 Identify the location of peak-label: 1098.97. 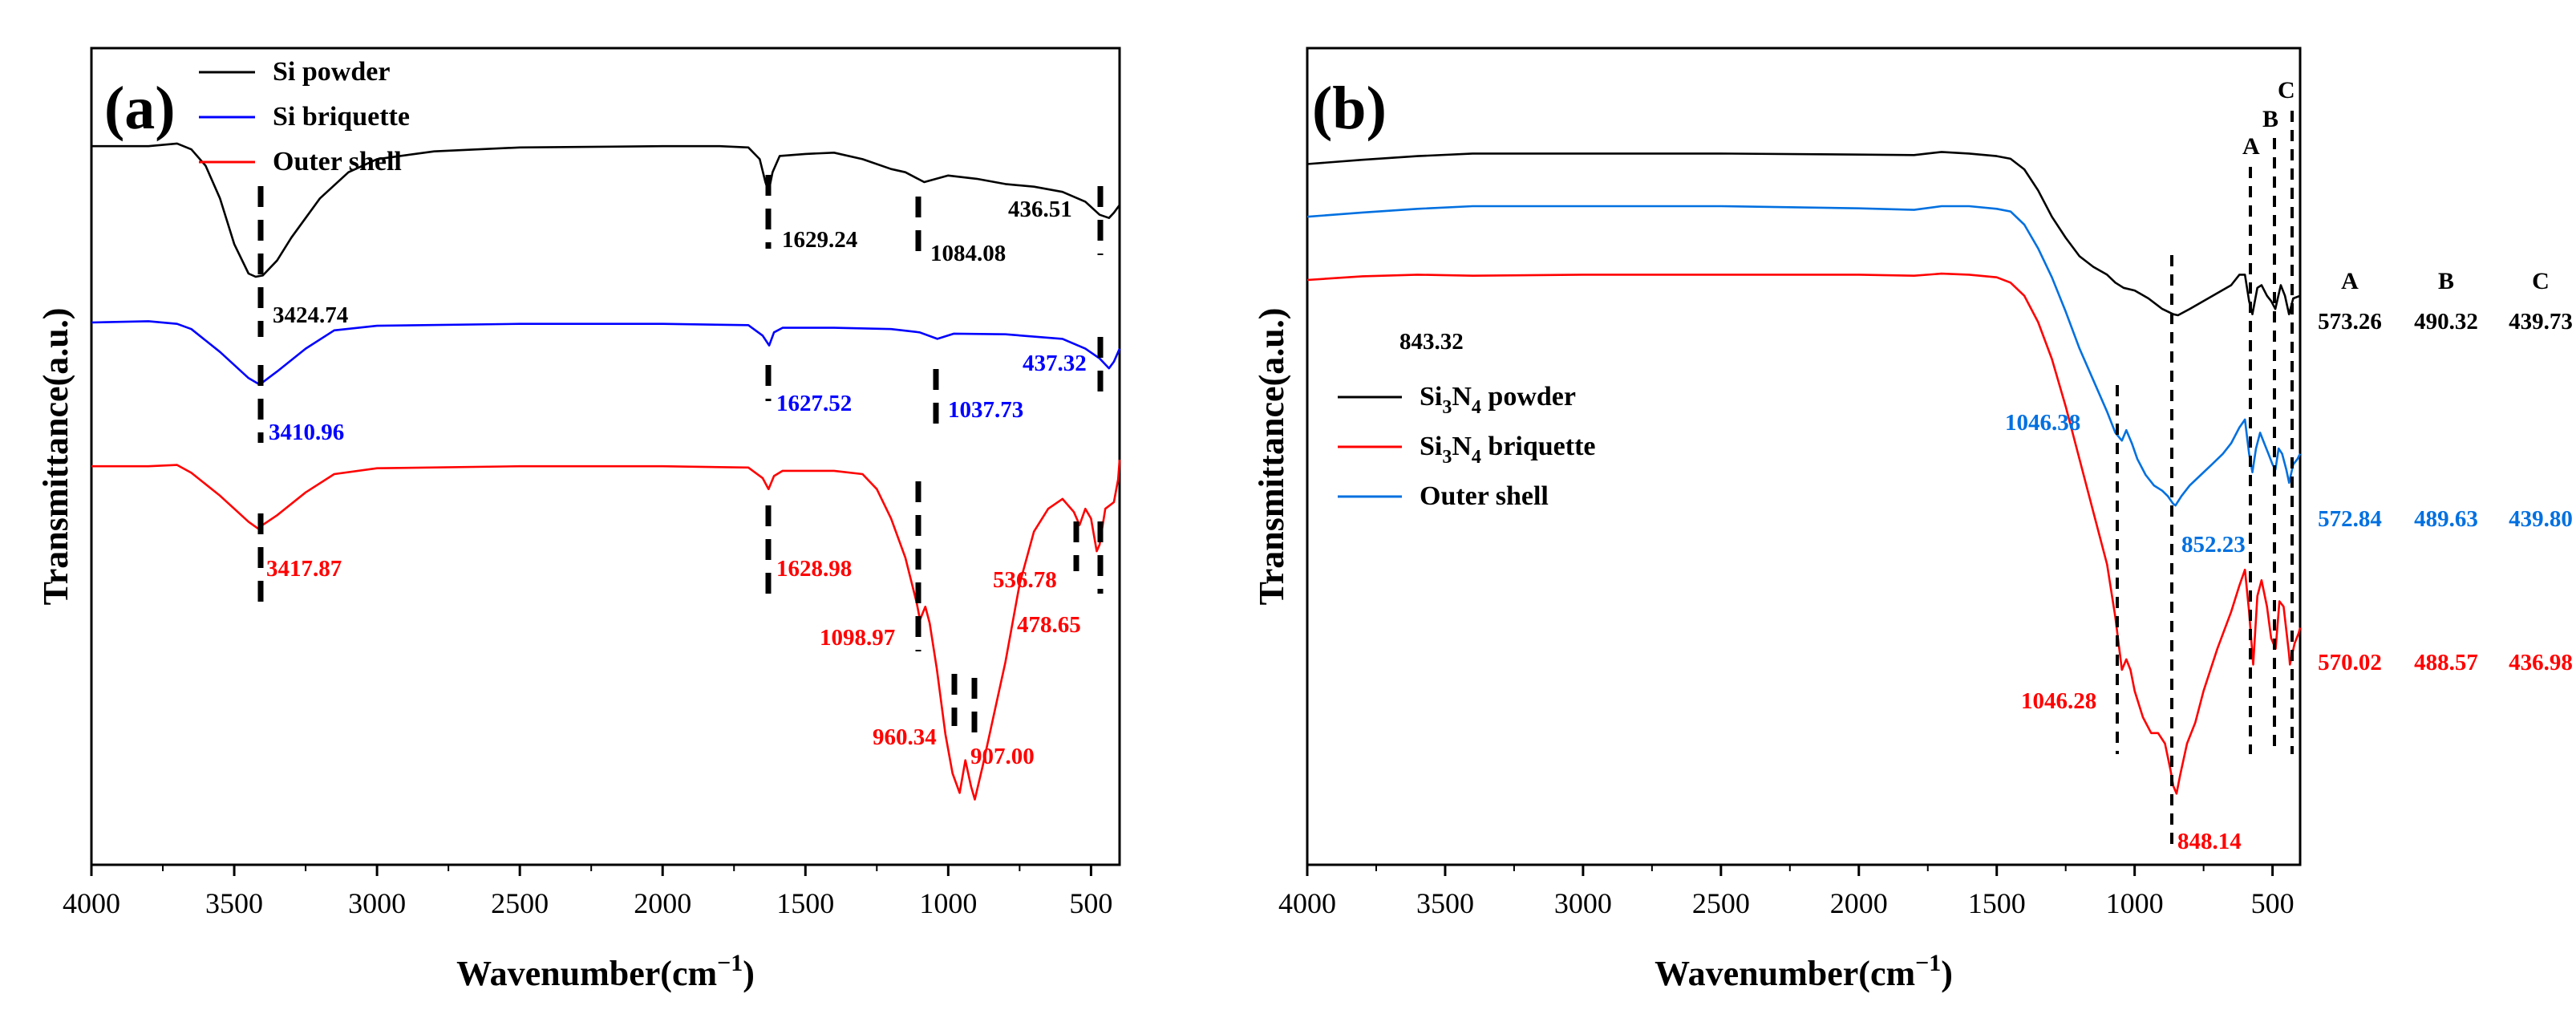
(858, 638).